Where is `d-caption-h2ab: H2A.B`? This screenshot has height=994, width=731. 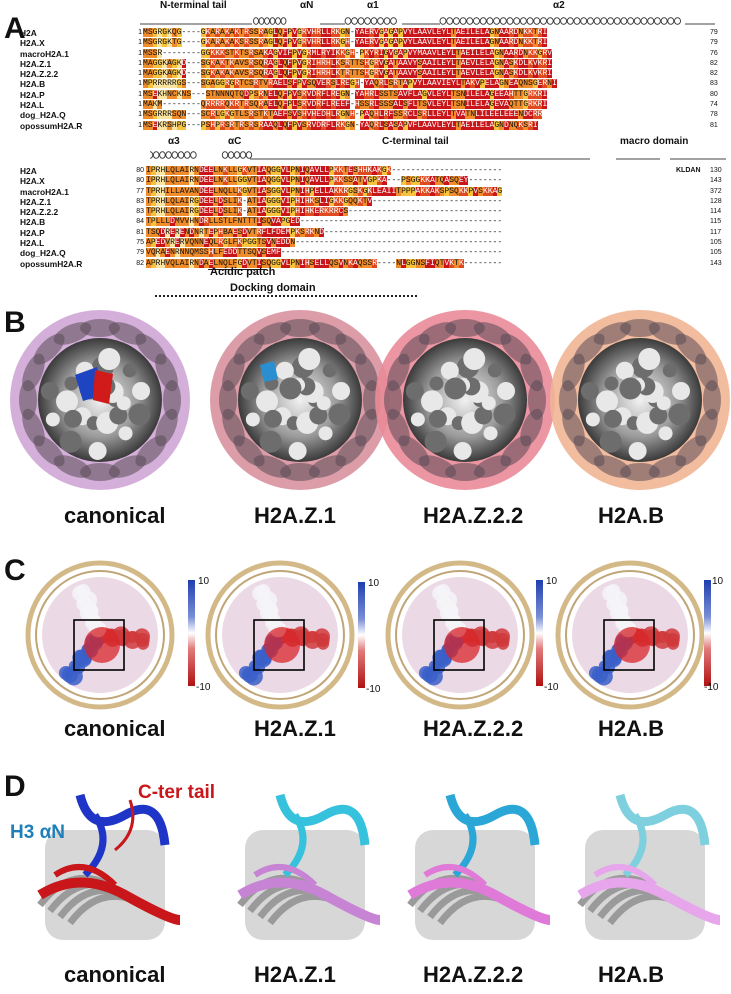
d-caption-h2ab: H2A.B is located at coordinates (631, 974).